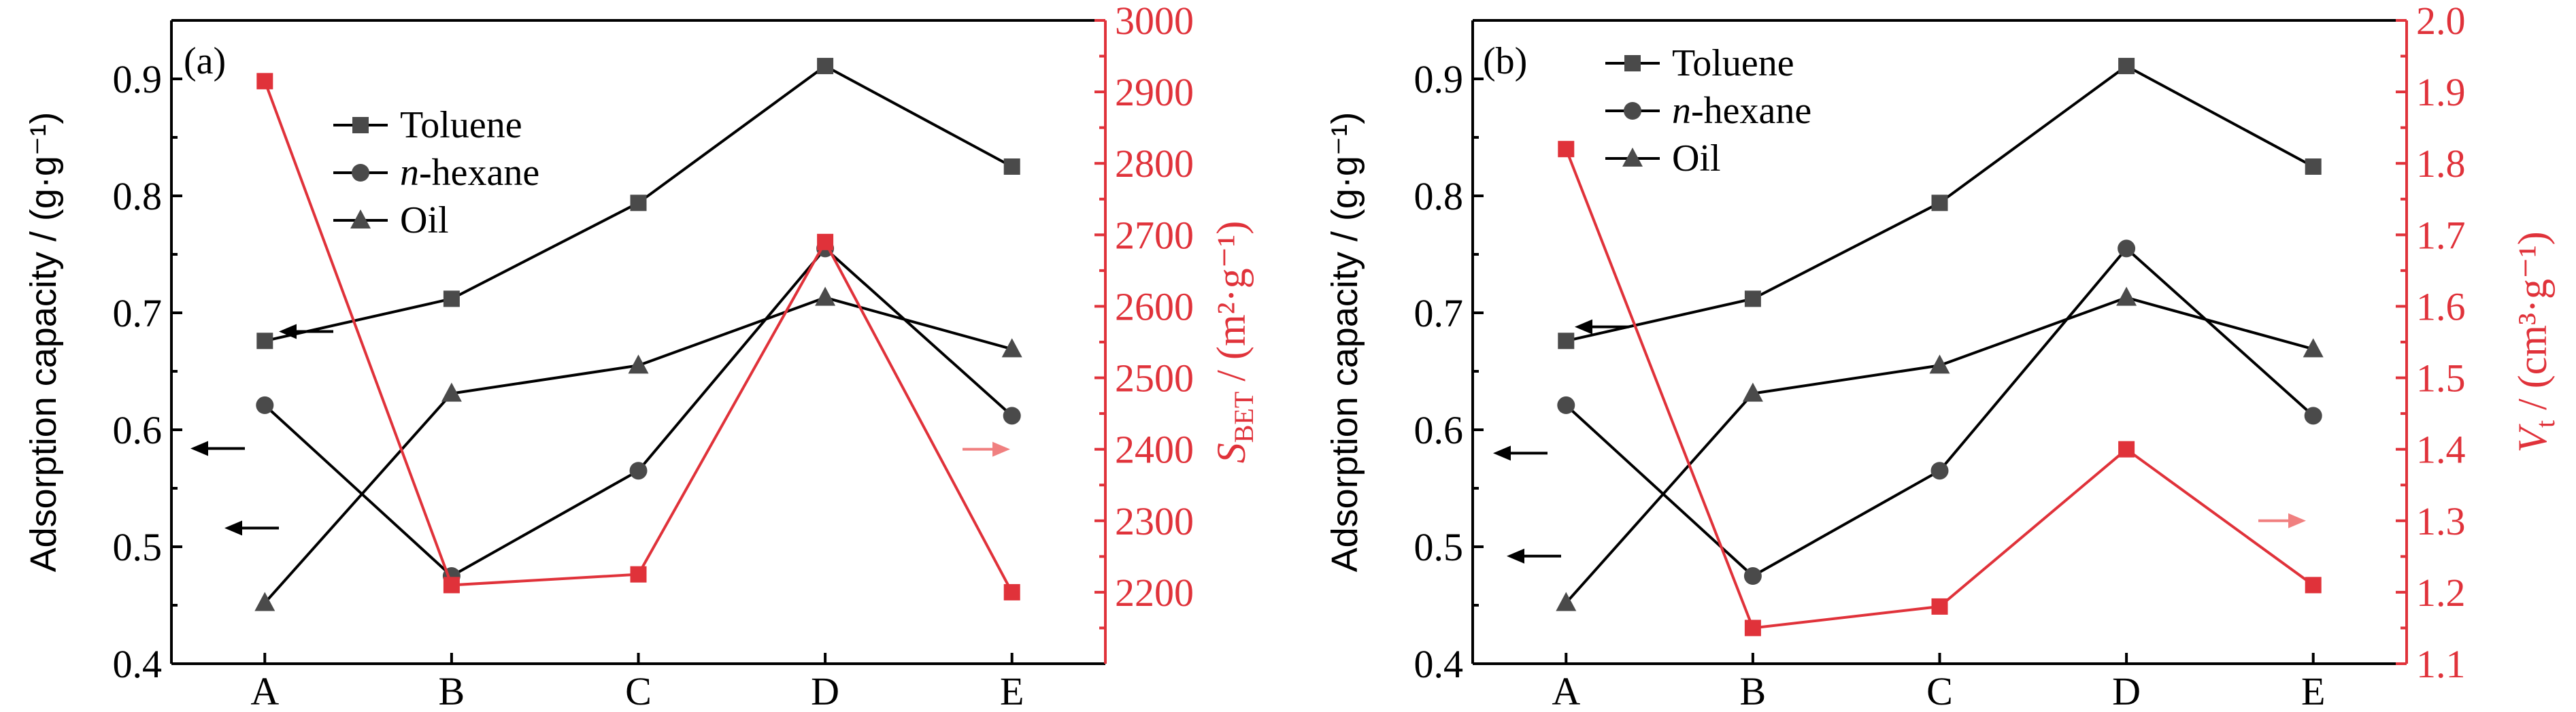 Image resolution: width=2576 pixels, height=712 pixels. Describe the element at coordinates (2441, 163) in the screenshot. I see `y2-tick-label: 1.8` at that location.